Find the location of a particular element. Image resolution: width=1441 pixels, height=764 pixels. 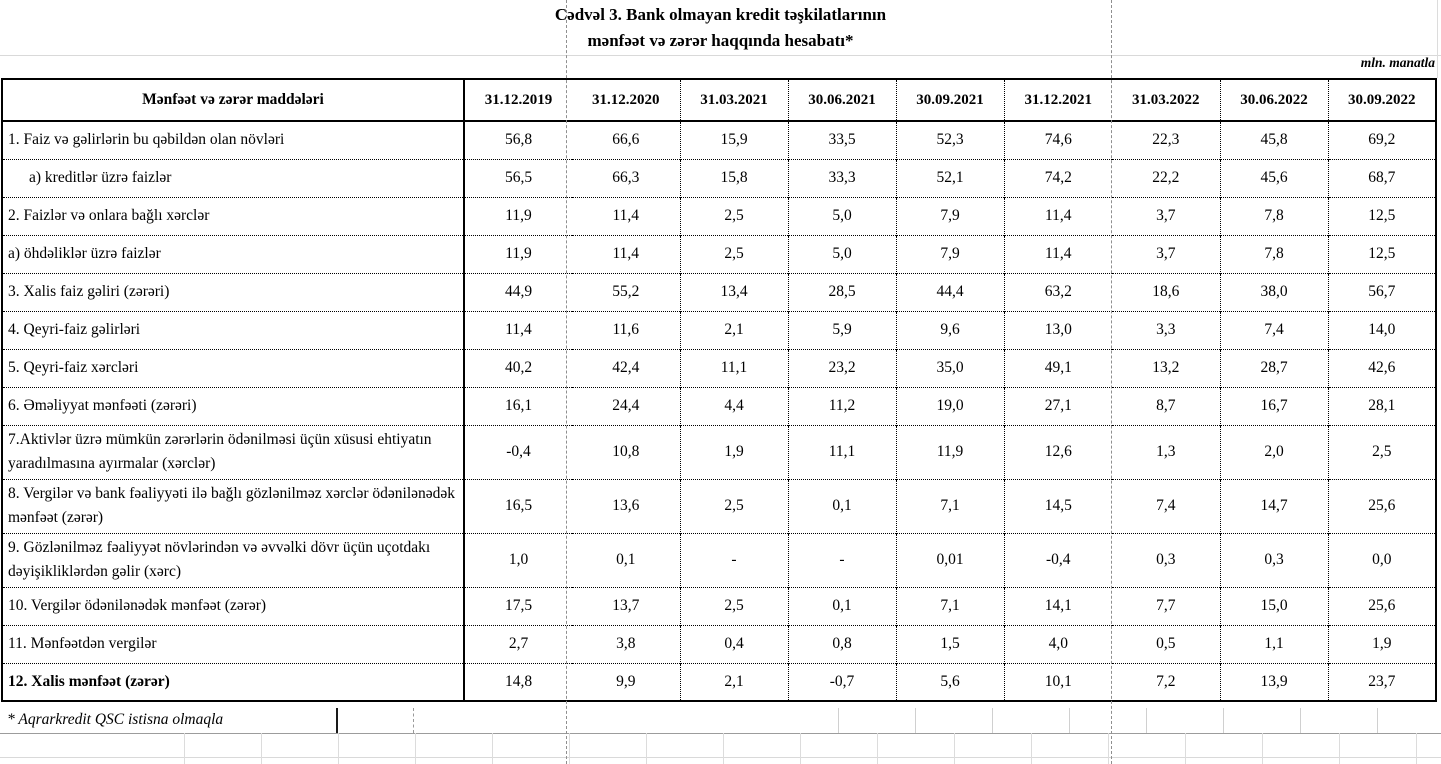

header-date-30.09.2021: 30.09.2021 is located at coordinates (949, 100).